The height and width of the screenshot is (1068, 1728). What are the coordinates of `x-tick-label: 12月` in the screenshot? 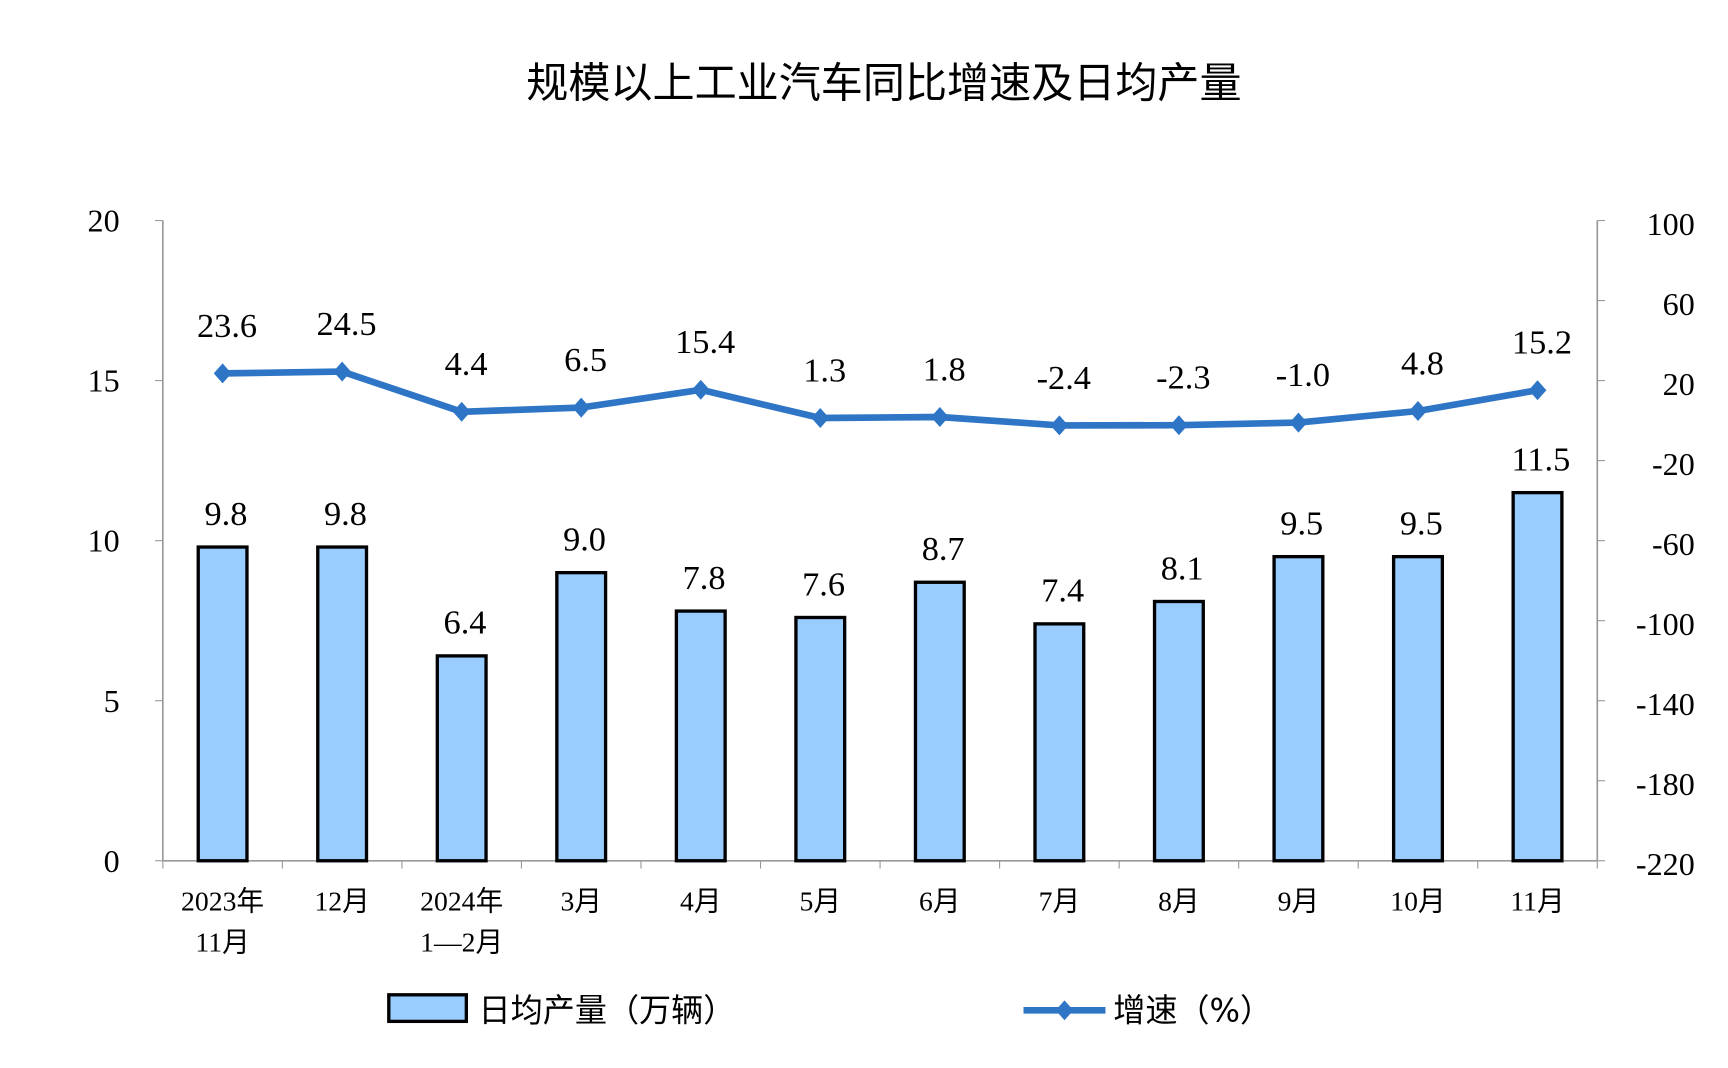 It's located at (341, 901).